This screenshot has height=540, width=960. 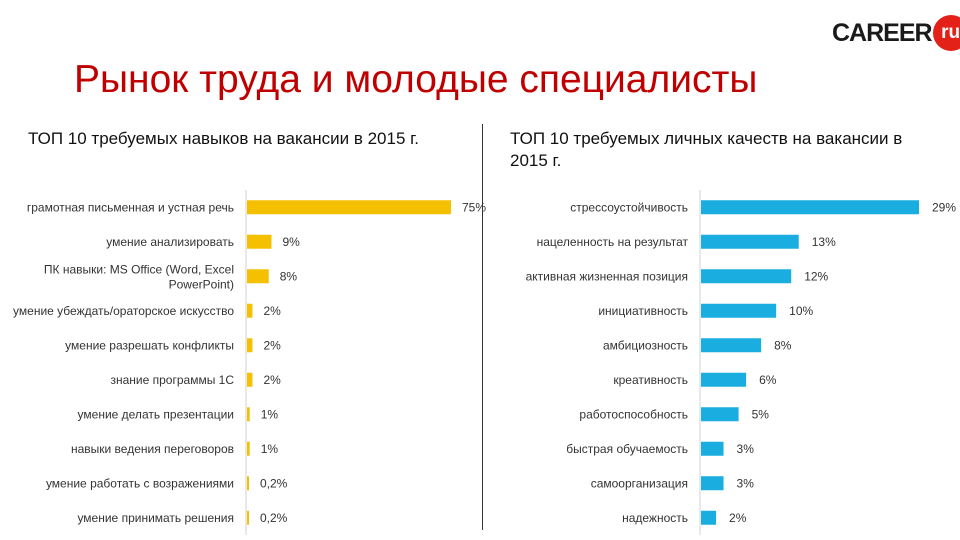 What do you see at coordinates (123, 311) in the screenshot?
I see `skill-category-label-4: умение убеждать/ораторское искусство` at bounding box center [123, 311].